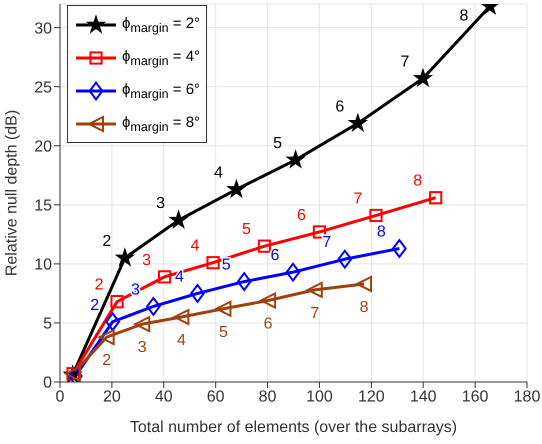  What do you see at coordinates (161, 24) in the screenshot?
I see `legend-label: ϕ$_{margin}$ = 2°` at bounding box center [161, 24].